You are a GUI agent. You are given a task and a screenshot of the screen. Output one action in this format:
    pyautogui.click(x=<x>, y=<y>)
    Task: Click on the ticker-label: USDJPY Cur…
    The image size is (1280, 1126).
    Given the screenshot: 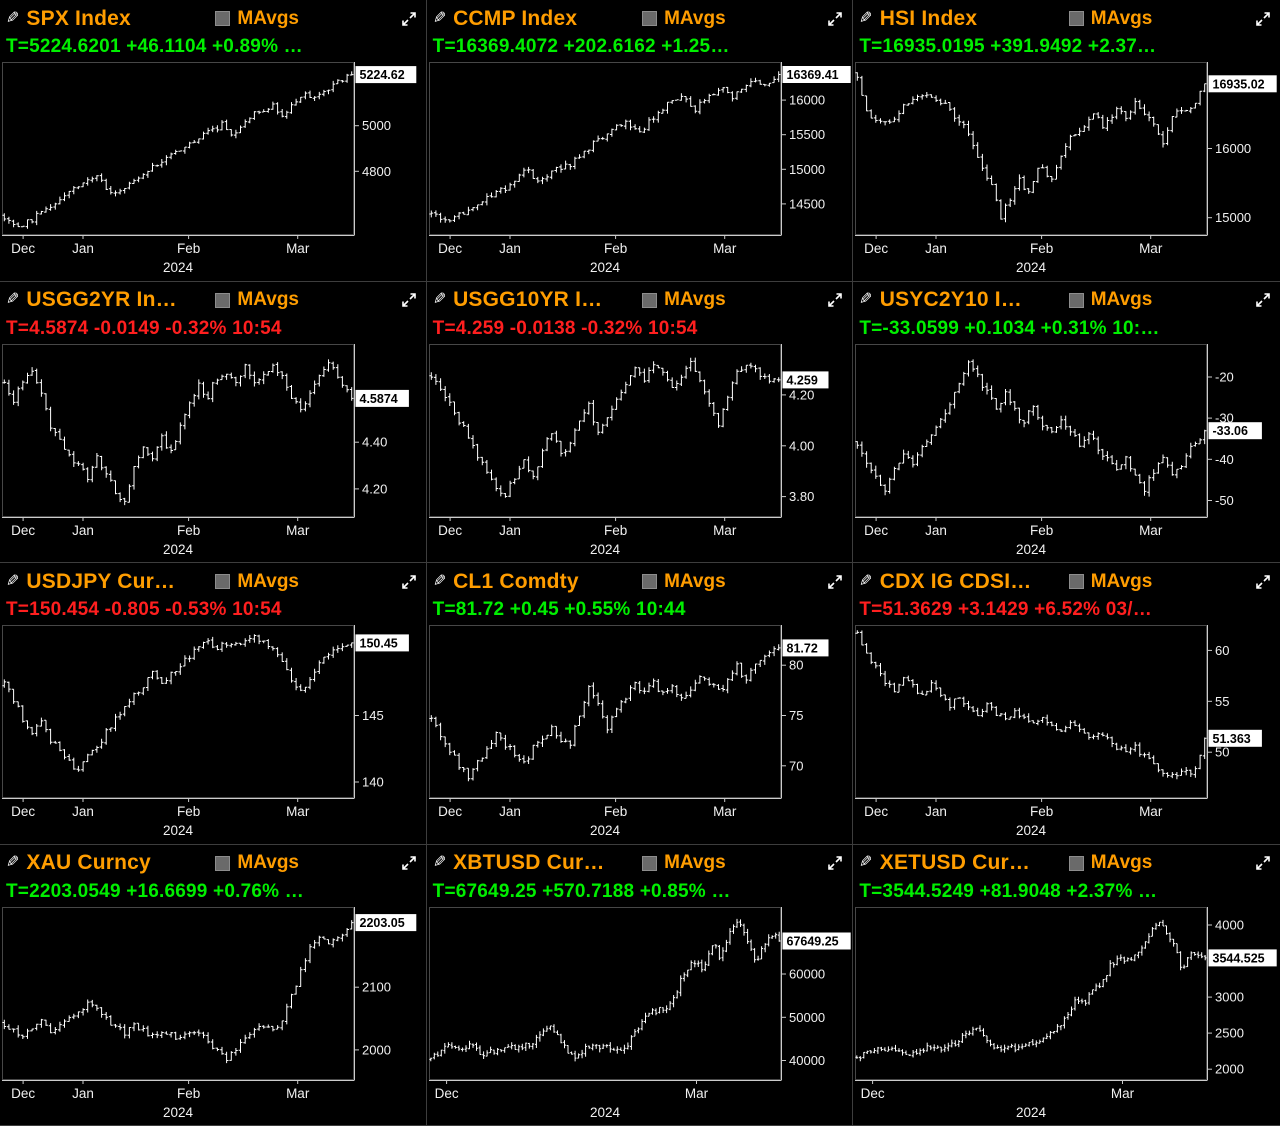 What is the action you would take?
    pyautogui.click(x=101, y=581)
    